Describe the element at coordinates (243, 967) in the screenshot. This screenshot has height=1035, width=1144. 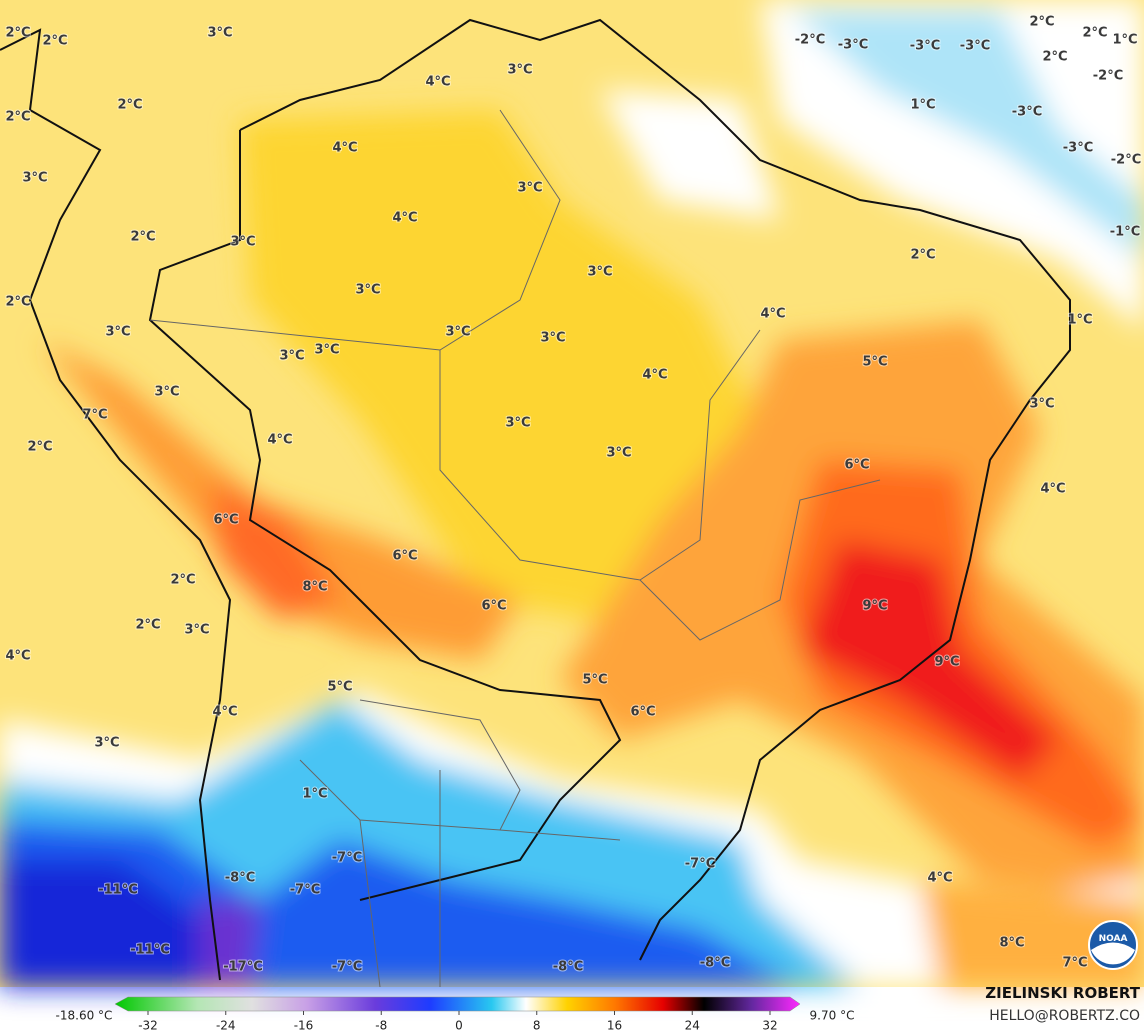
I see `temperature-label: -17°C` at that location.